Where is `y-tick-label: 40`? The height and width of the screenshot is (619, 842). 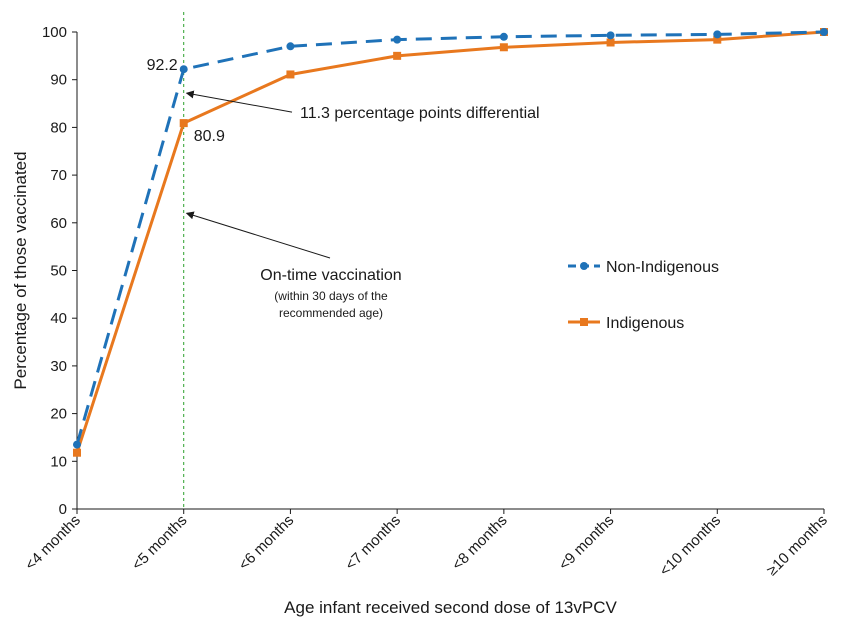 y-tick-label: 40 is located at coordinates (58, 318).